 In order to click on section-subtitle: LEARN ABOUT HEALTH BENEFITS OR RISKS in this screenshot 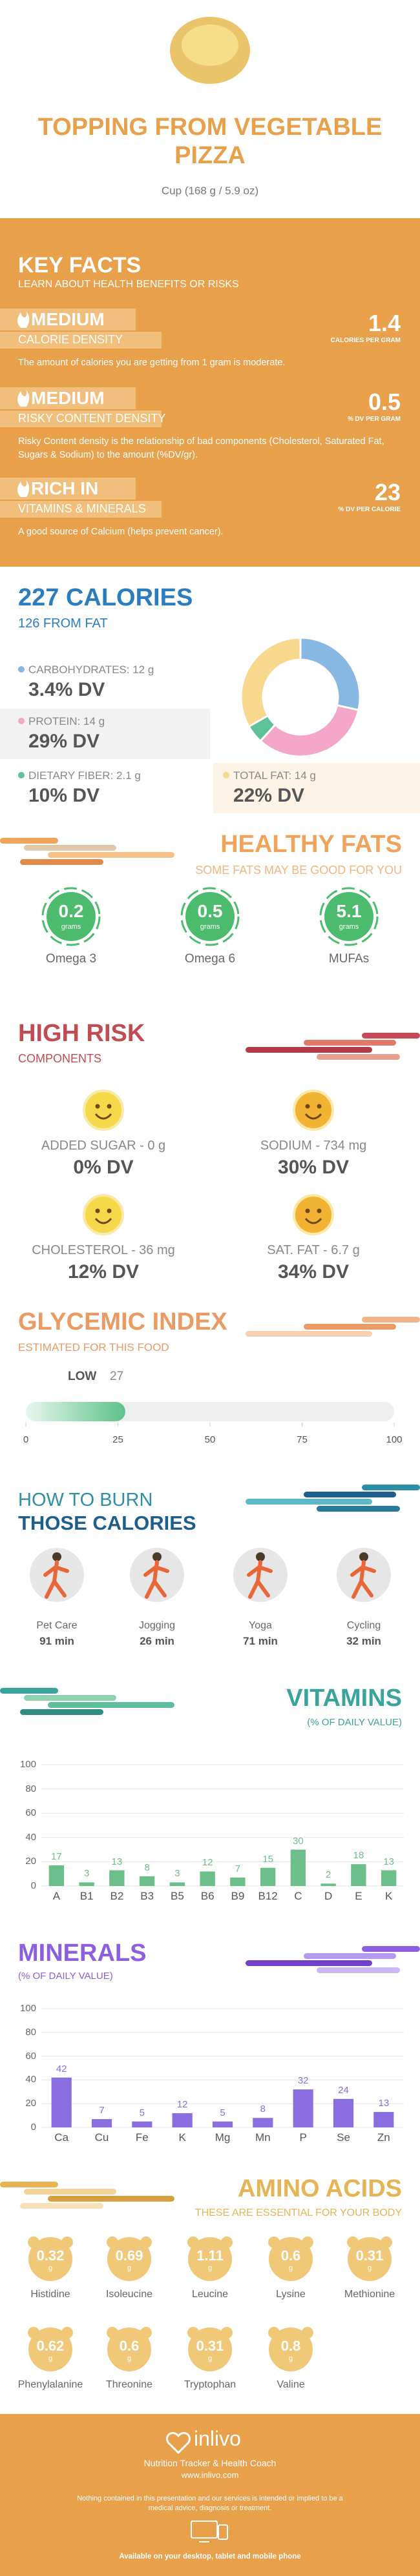, I will do `click(128, 284)`.